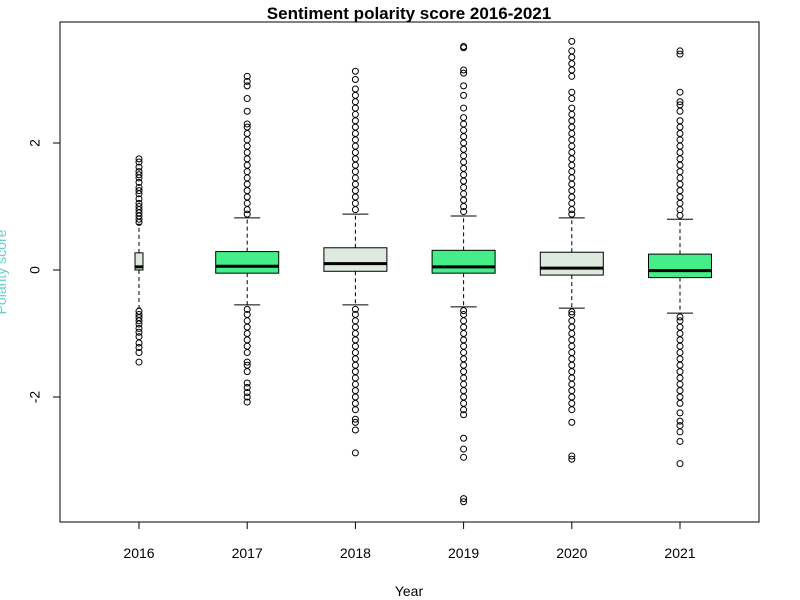 The image size is (800, 600). What do you see at coordinates (35, 270) in the screenshot?
I see `y-tick-label: 0` at bounding box center [35, 270].